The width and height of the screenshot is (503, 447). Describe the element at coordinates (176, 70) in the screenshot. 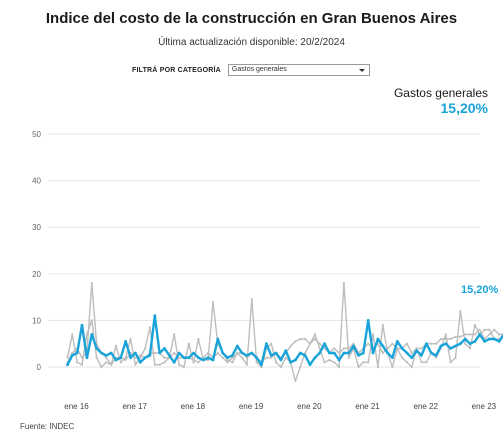

I see `filter-label: FILTRÁ POR CATEGORÍA` at that location.